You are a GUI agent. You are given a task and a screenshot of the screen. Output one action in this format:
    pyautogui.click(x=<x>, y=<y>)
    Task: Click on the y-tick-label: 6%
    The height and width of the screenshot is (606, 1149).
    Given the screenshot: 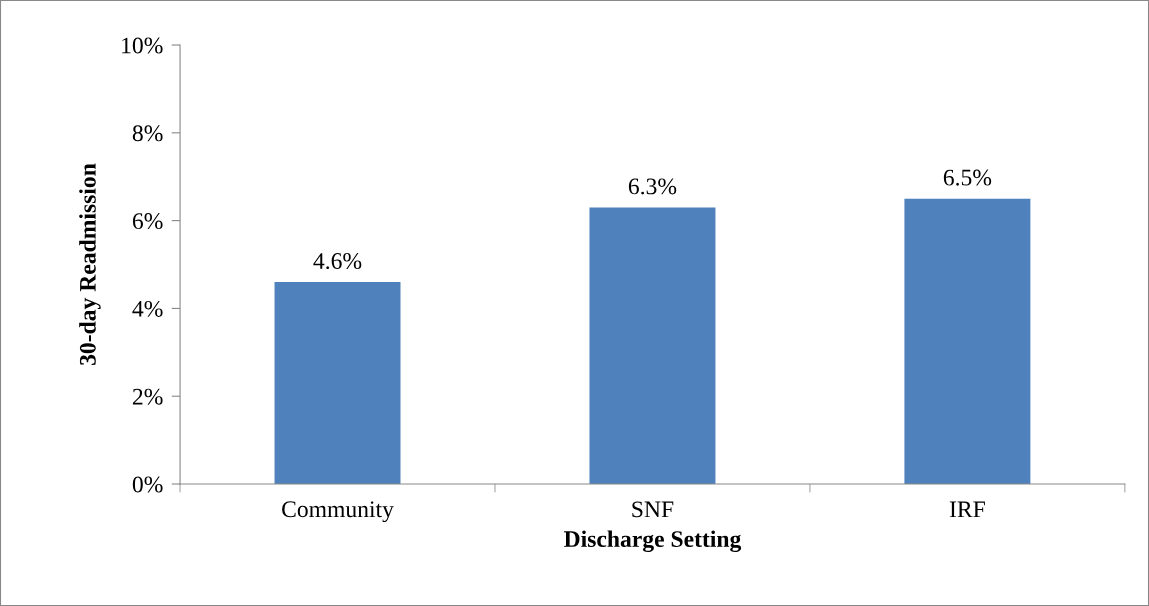 What is the action you would take?
    pyautogui.click(x=147, y=221)
    